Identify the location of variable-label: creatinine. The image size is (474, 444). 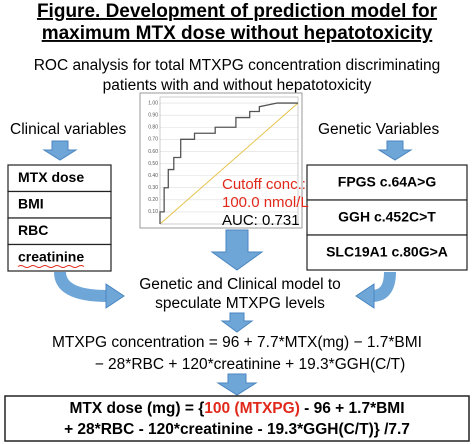
(51, 257).